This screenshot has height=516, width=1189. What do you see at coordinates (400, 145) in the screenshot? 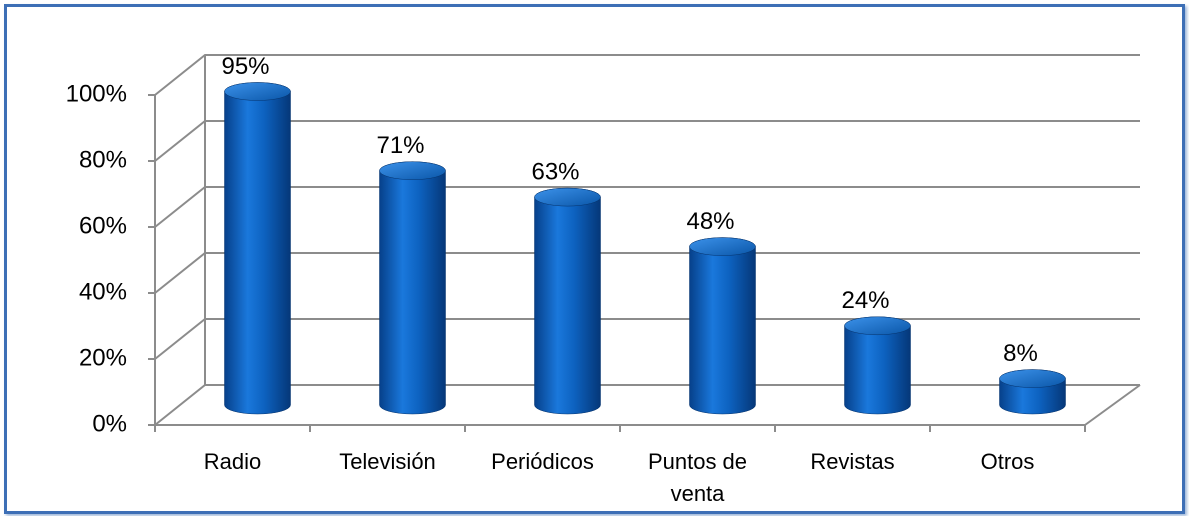
I see `value-label: 71%` at bounding box center [400, 145].